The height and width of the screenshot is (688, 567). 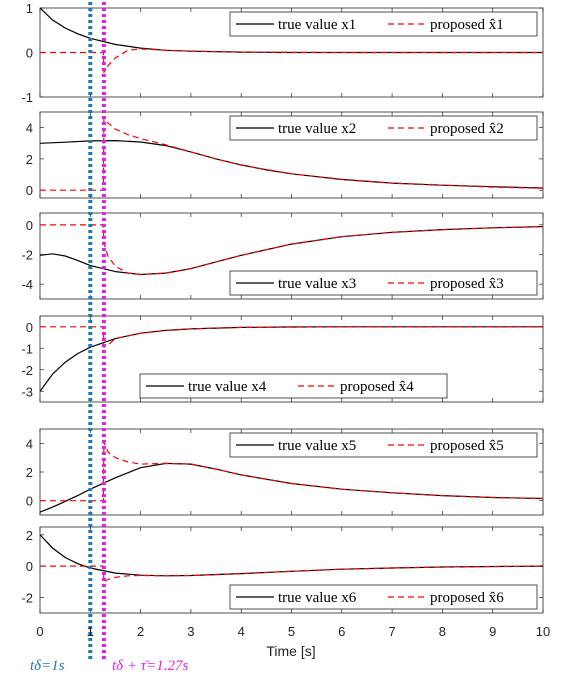 I want to click on legend-true-label: true value x5, so click(x=317, y=446).